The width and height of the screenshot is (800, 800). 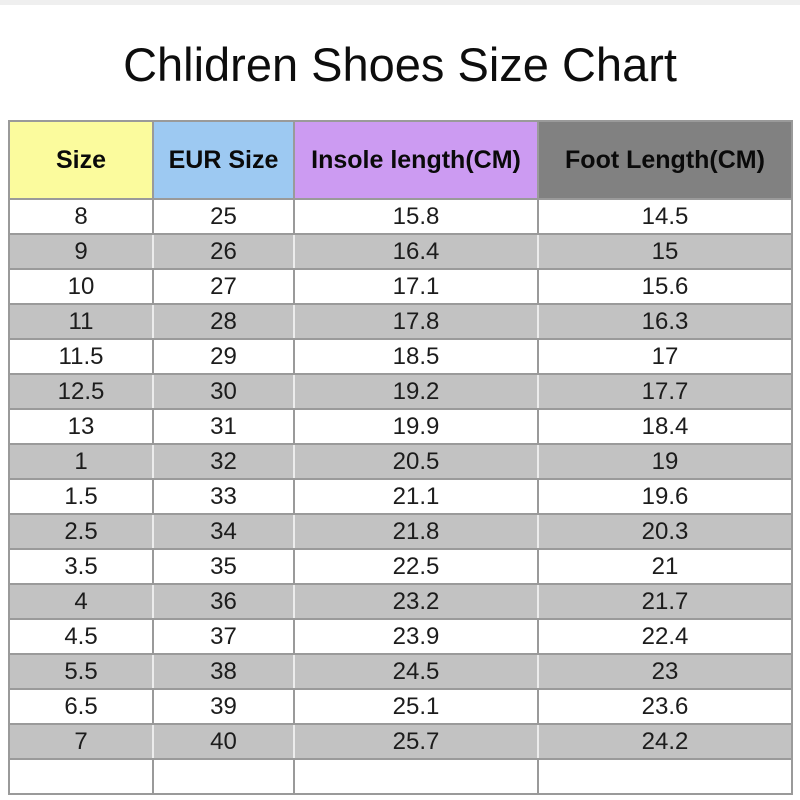 What do you see at coordinates (81, 461) in the screenshot?
I see `table-cell: 1` at bounding box center [81, 461].